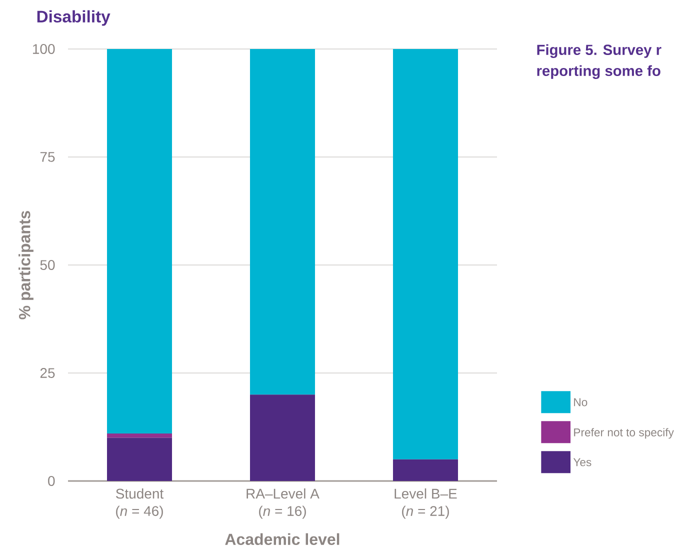 This screenshot has height=558, width=678. Describe the element at coordinates (140, 503) in the screenshot. I see `x-tick-label: Student (n = 46)` at that location.